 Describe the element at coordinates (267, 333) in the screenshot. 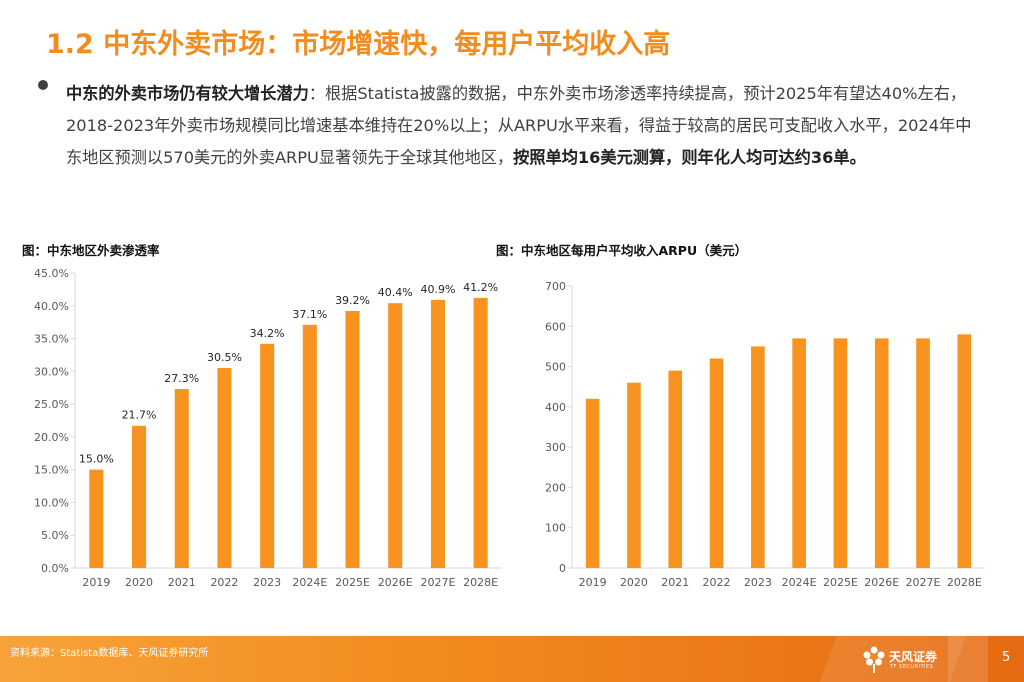

I see `data-label: 34.2%` at that location.